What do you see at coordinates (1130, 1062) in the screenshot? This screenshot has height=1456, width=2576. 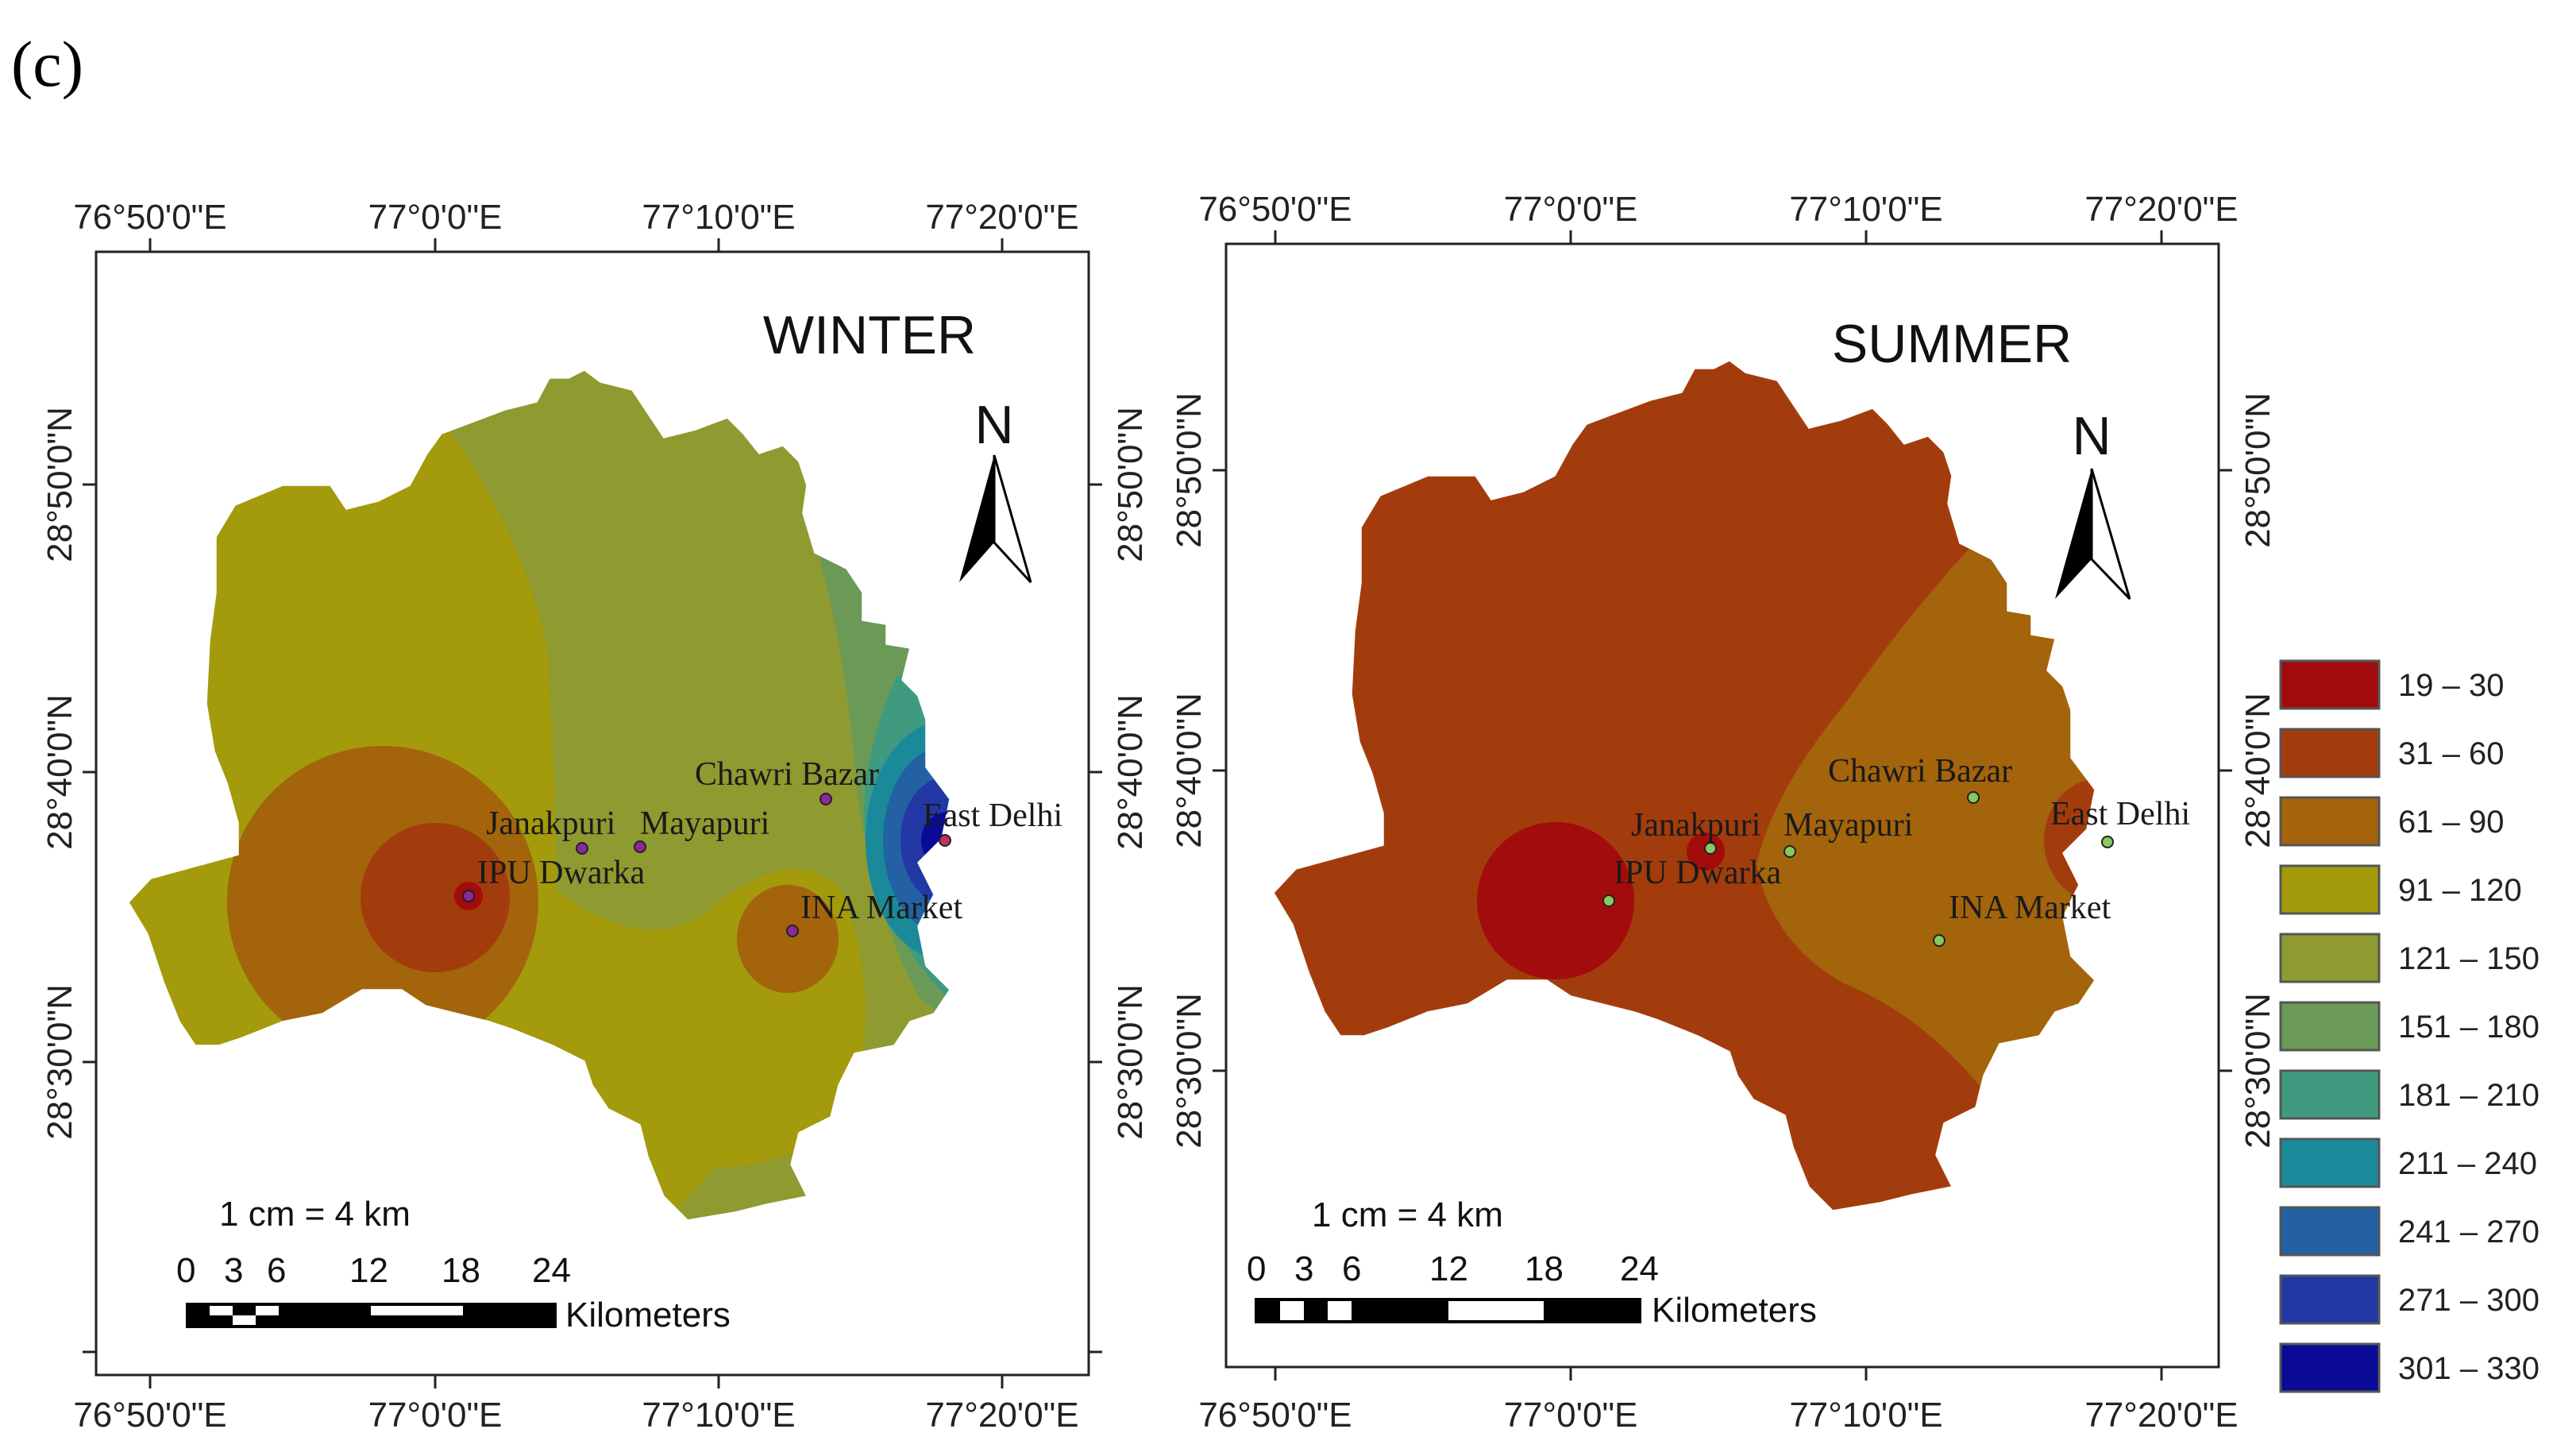 I see `winter-lat-right-2: 28°30'0"N` at bounding box center [1130, 1062].